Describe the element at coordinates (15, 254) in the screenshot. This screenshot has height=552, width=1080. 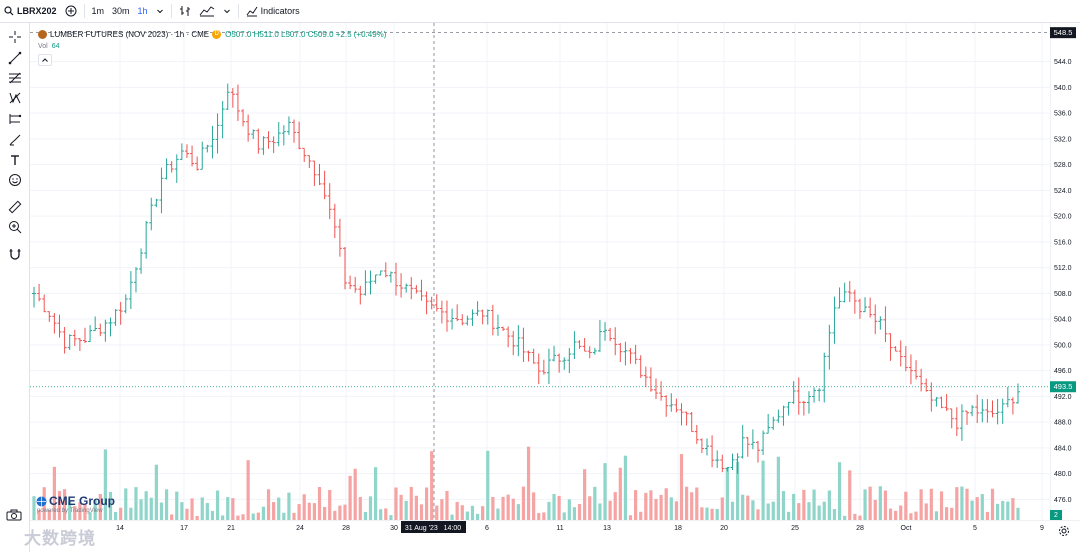
I see `magnet-tool` at that location.